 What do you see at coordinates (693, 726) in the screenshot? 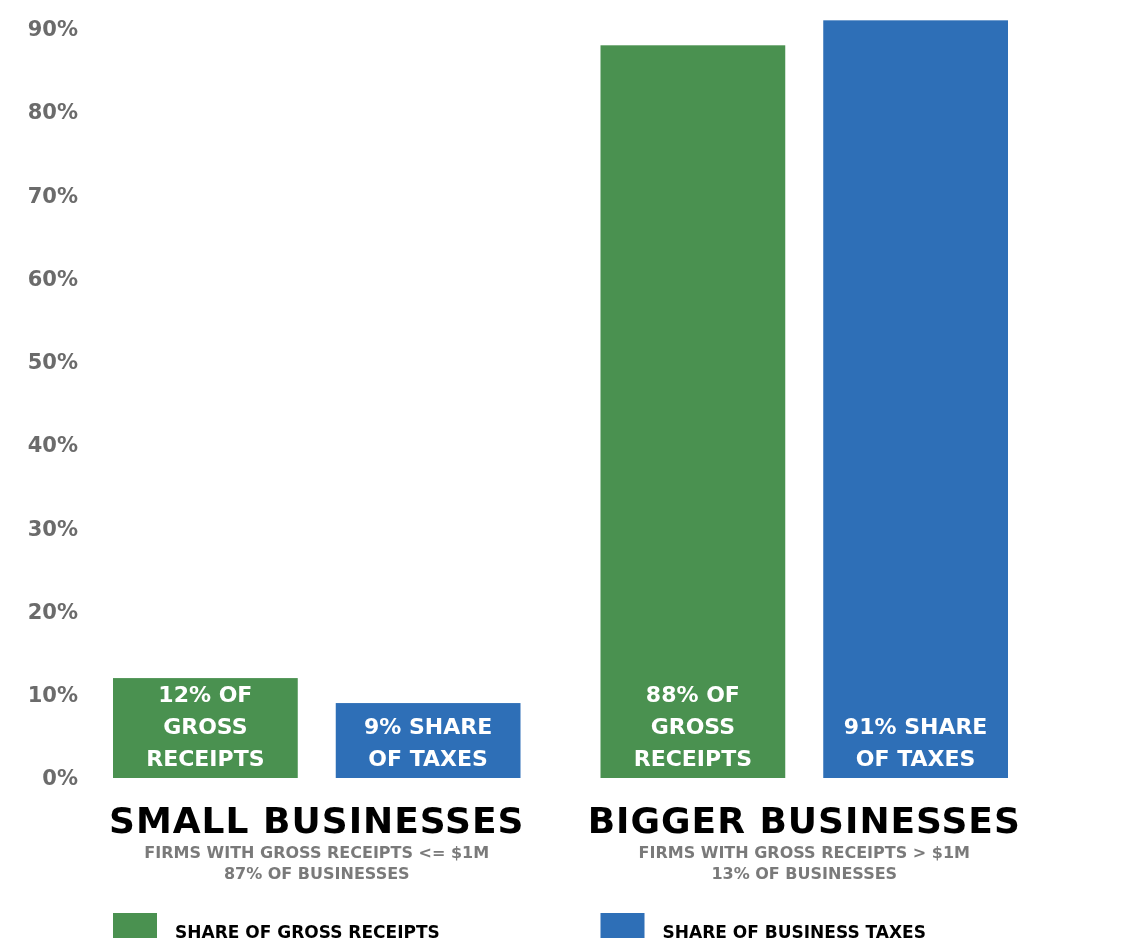
I see `data-label: 88% OF GROSS RECEIPTS` at bounding box center [693, 726].